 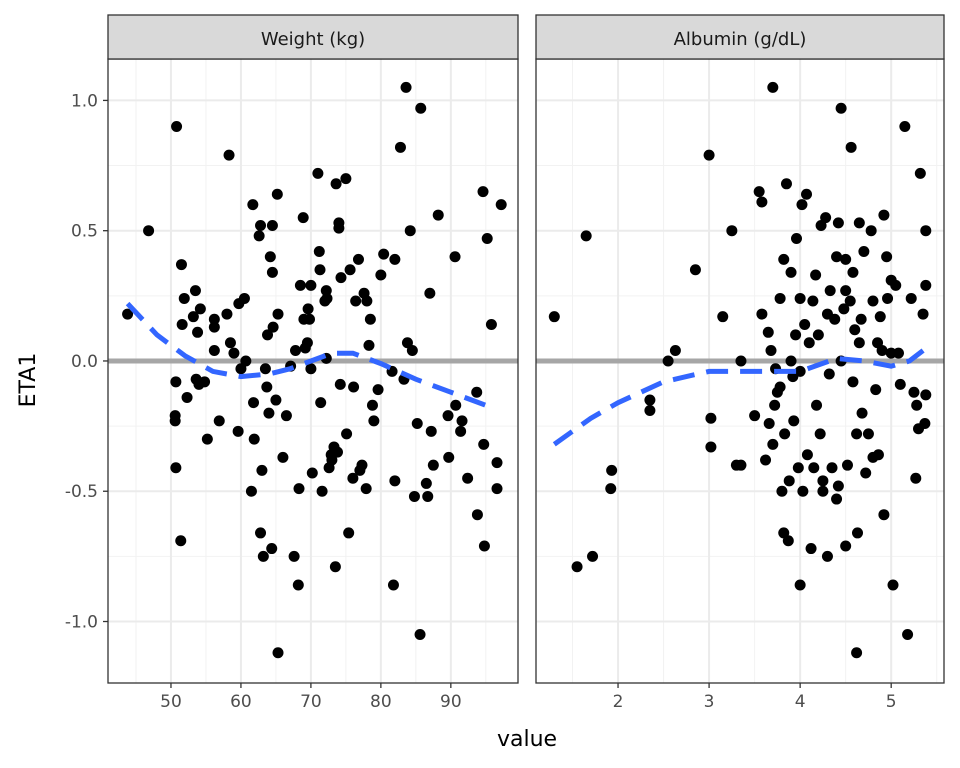 I want to click on loess-smooth-line, so click(x=738, y=397).